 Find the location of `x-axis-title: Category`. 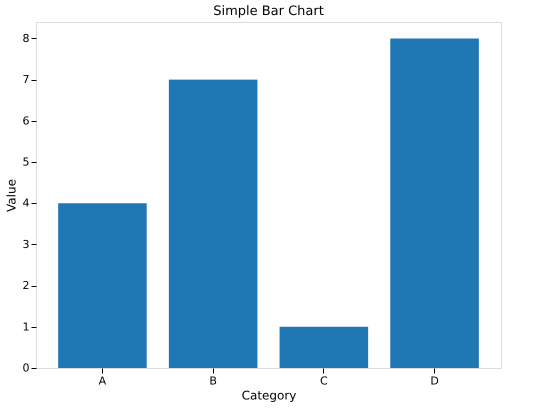

x-axis-title: Category is located at coordinates (269, 395).